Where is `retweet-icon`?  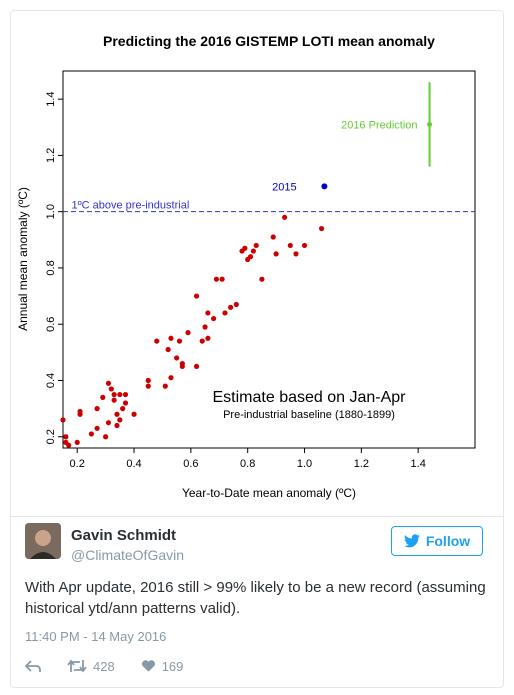 retweet-icon is located at coordinates (77, 666).